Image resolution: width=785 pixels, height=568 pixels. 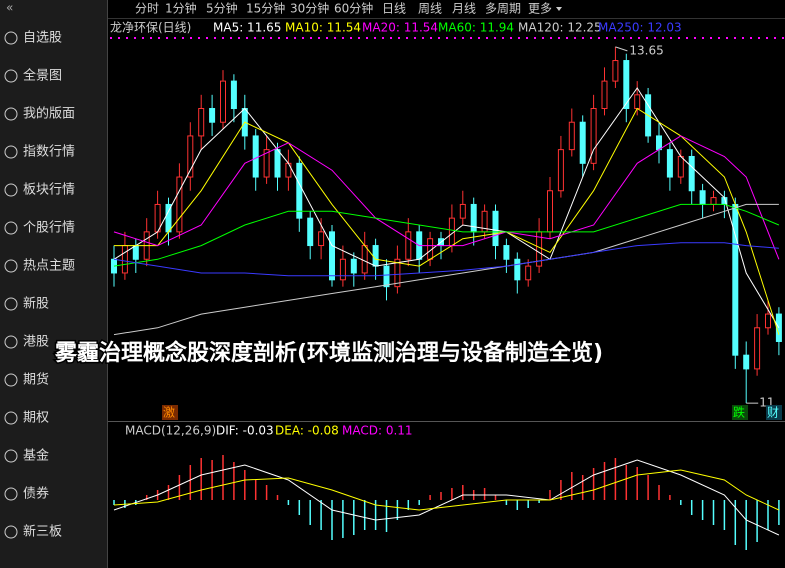 I want to click on high-label: 13.65, so click(x=646, y=50).